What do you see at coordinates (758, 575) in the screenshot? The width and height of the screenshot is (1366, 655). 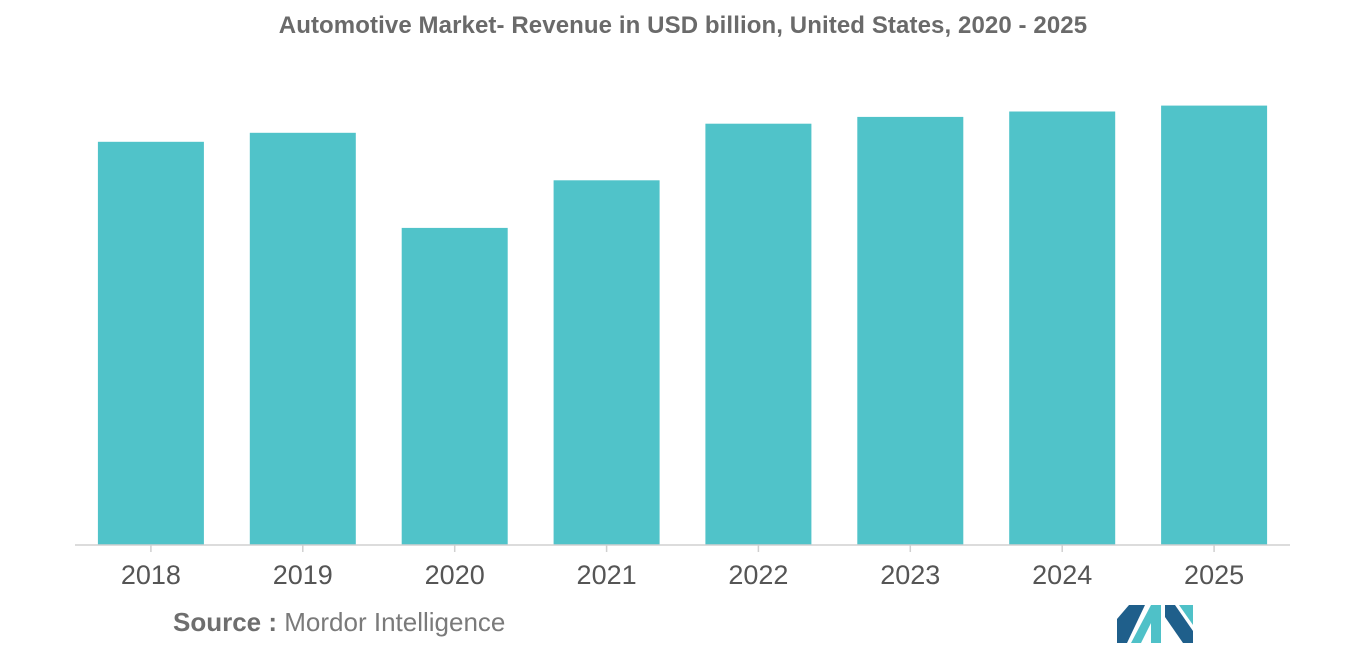 I see `x-tick-label-2022: 2022` at bounding box center [758, 575].